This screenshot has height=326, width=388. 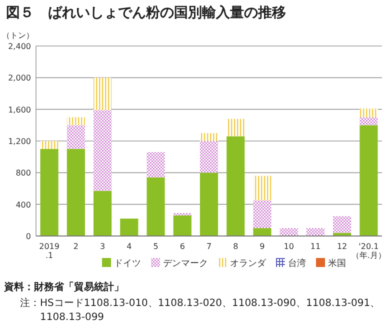 What do you see at coordinates (127, 264) in the screenshot?
I see `legend-label: ドイツ` at bounding box center [127, 264].